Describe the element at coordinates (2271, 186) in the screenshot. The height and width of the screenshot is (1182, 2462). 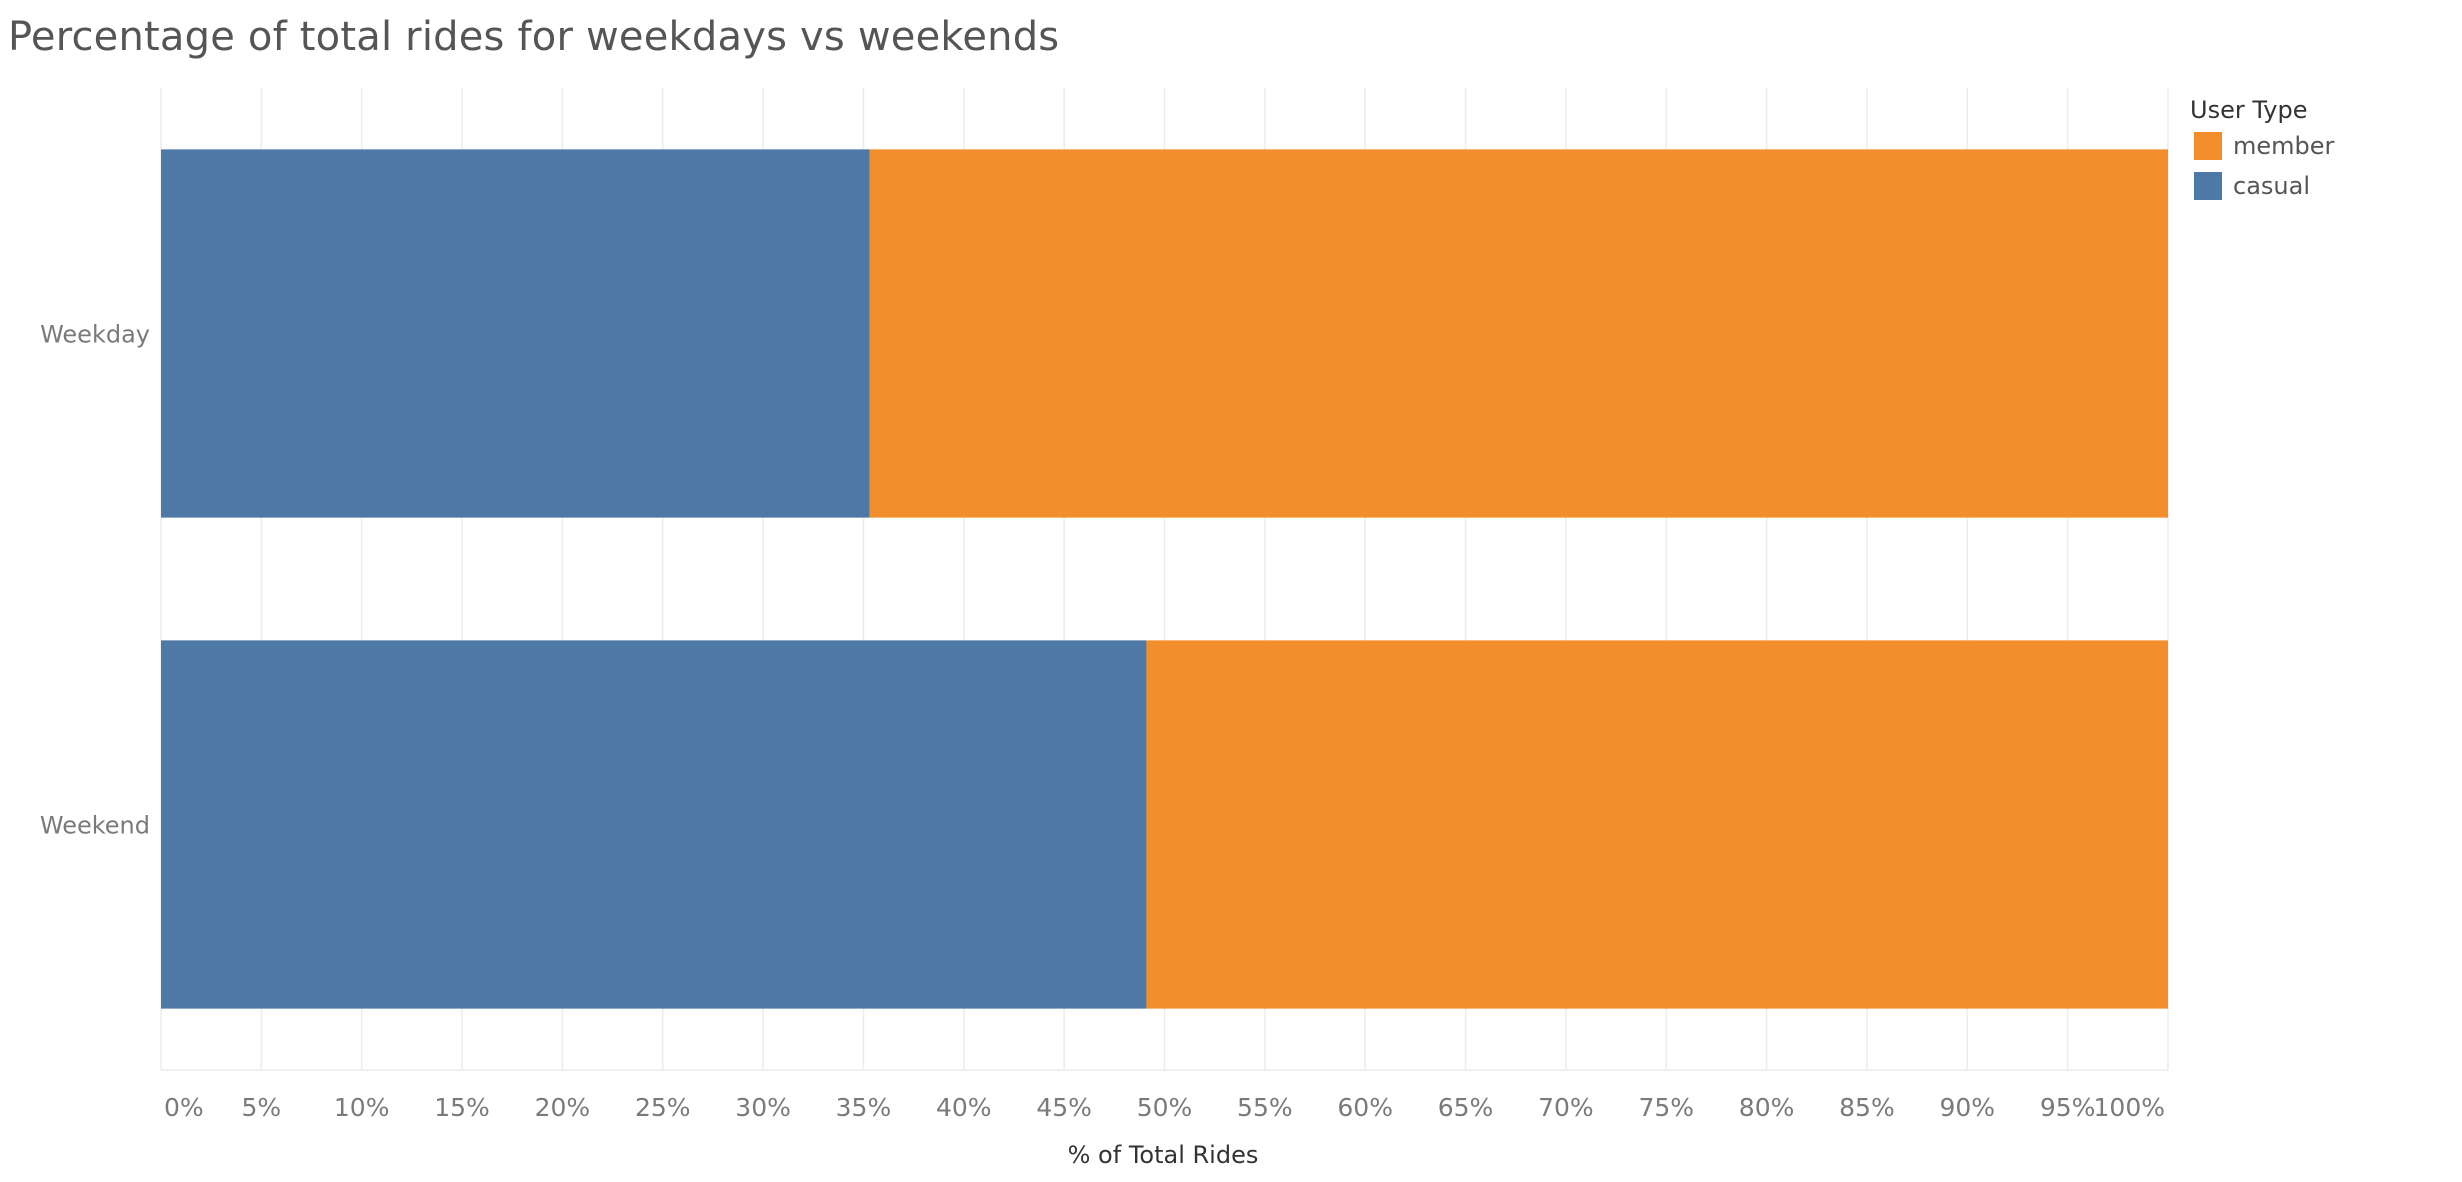
I see `legend-label-casual: casual` at that location.